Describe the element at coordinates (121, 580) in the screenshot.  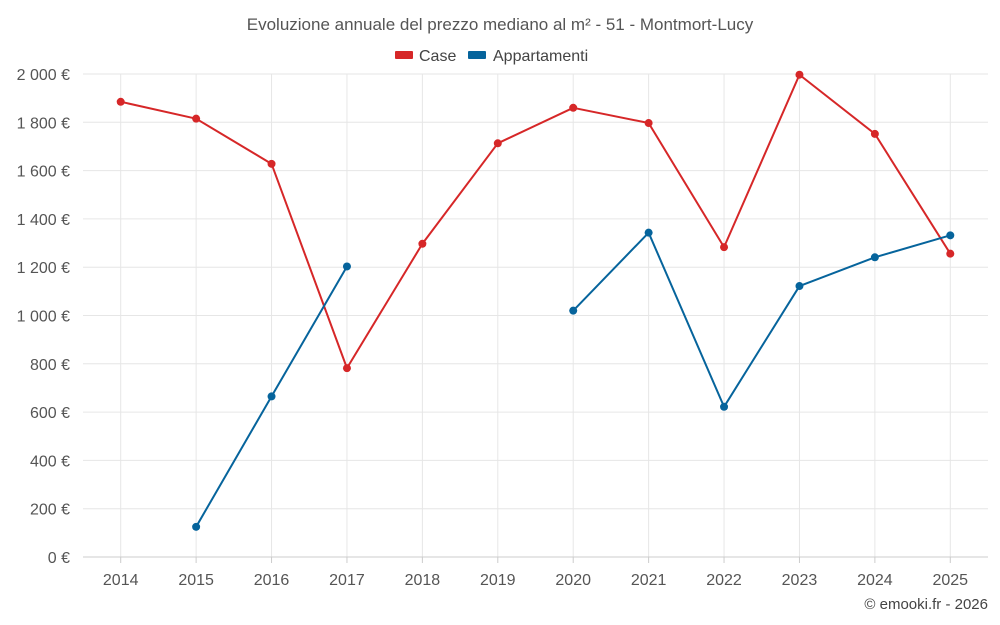
I see `x-tick-label: 2014` at that location.